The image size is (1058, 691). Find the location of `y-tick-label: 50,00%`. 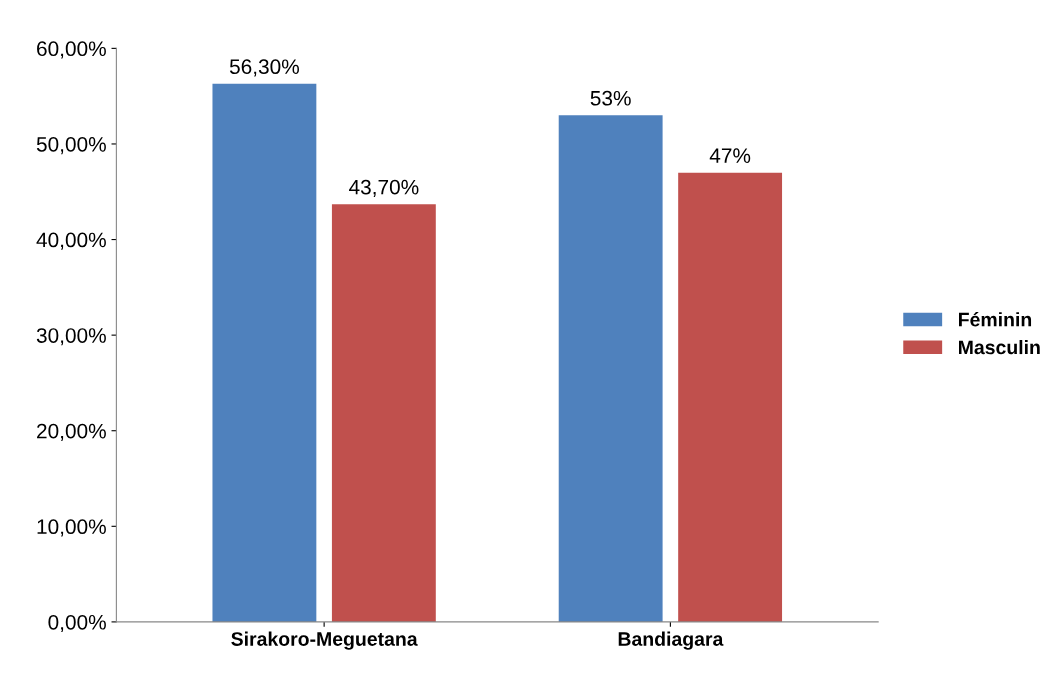

y-tick-label: 50,00% is located at coordinates (71, 145).